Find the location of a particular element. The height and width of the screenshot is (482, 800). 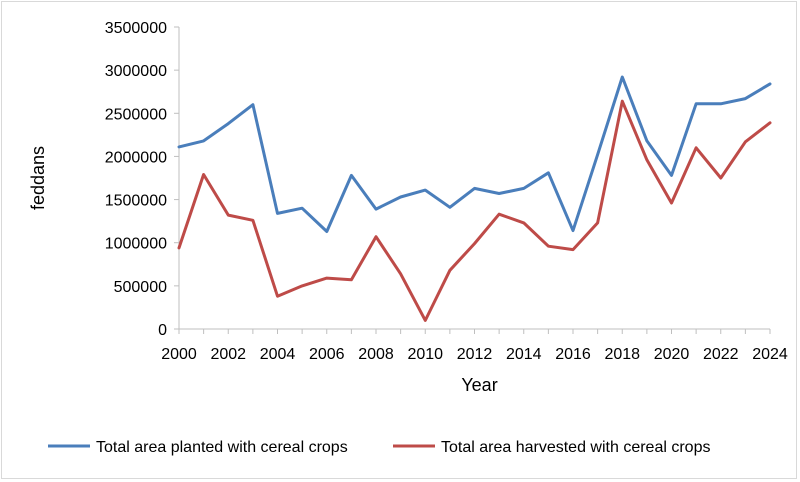

x-tick-label: 2004 is located at coordinates (278, 354).